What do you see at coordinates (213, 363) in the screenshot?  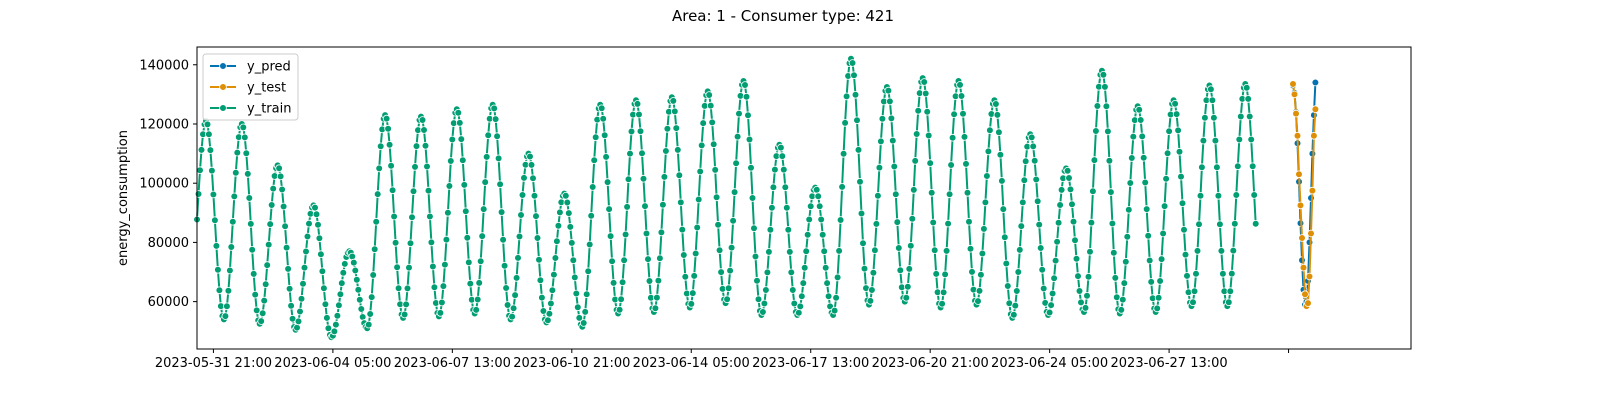 I see `x-tick-label: 2023-05-31 21:00` at bounding box center [213, 363].